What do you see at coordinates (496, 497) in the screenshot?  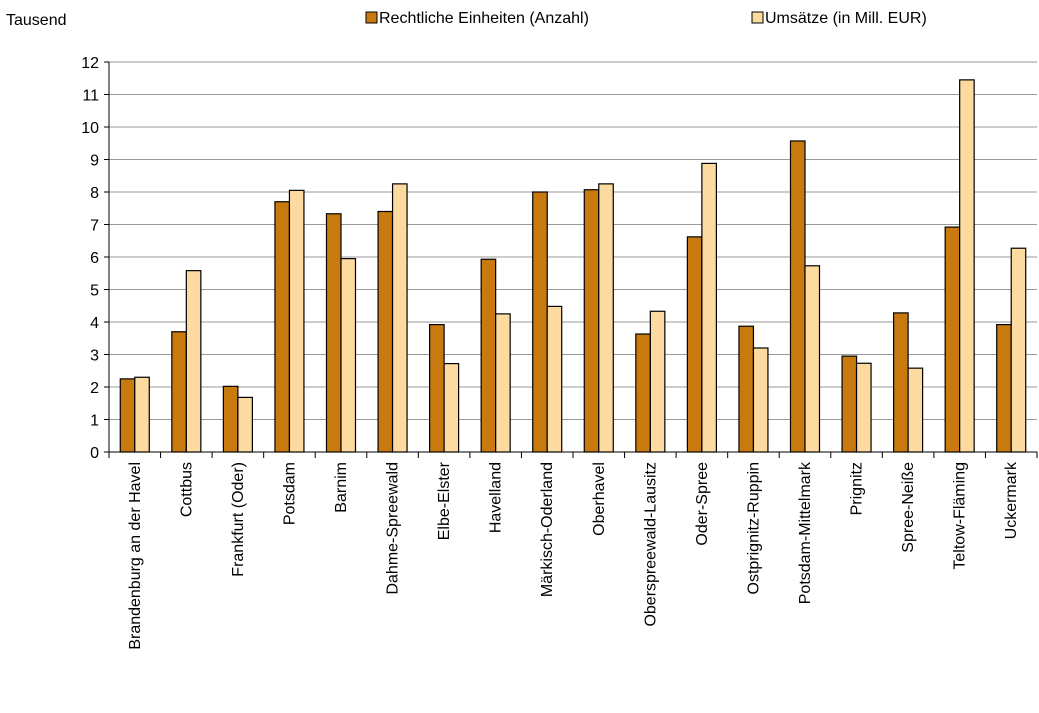 I see `x-tick-label: Havelland` at bounding box center [496, 497].